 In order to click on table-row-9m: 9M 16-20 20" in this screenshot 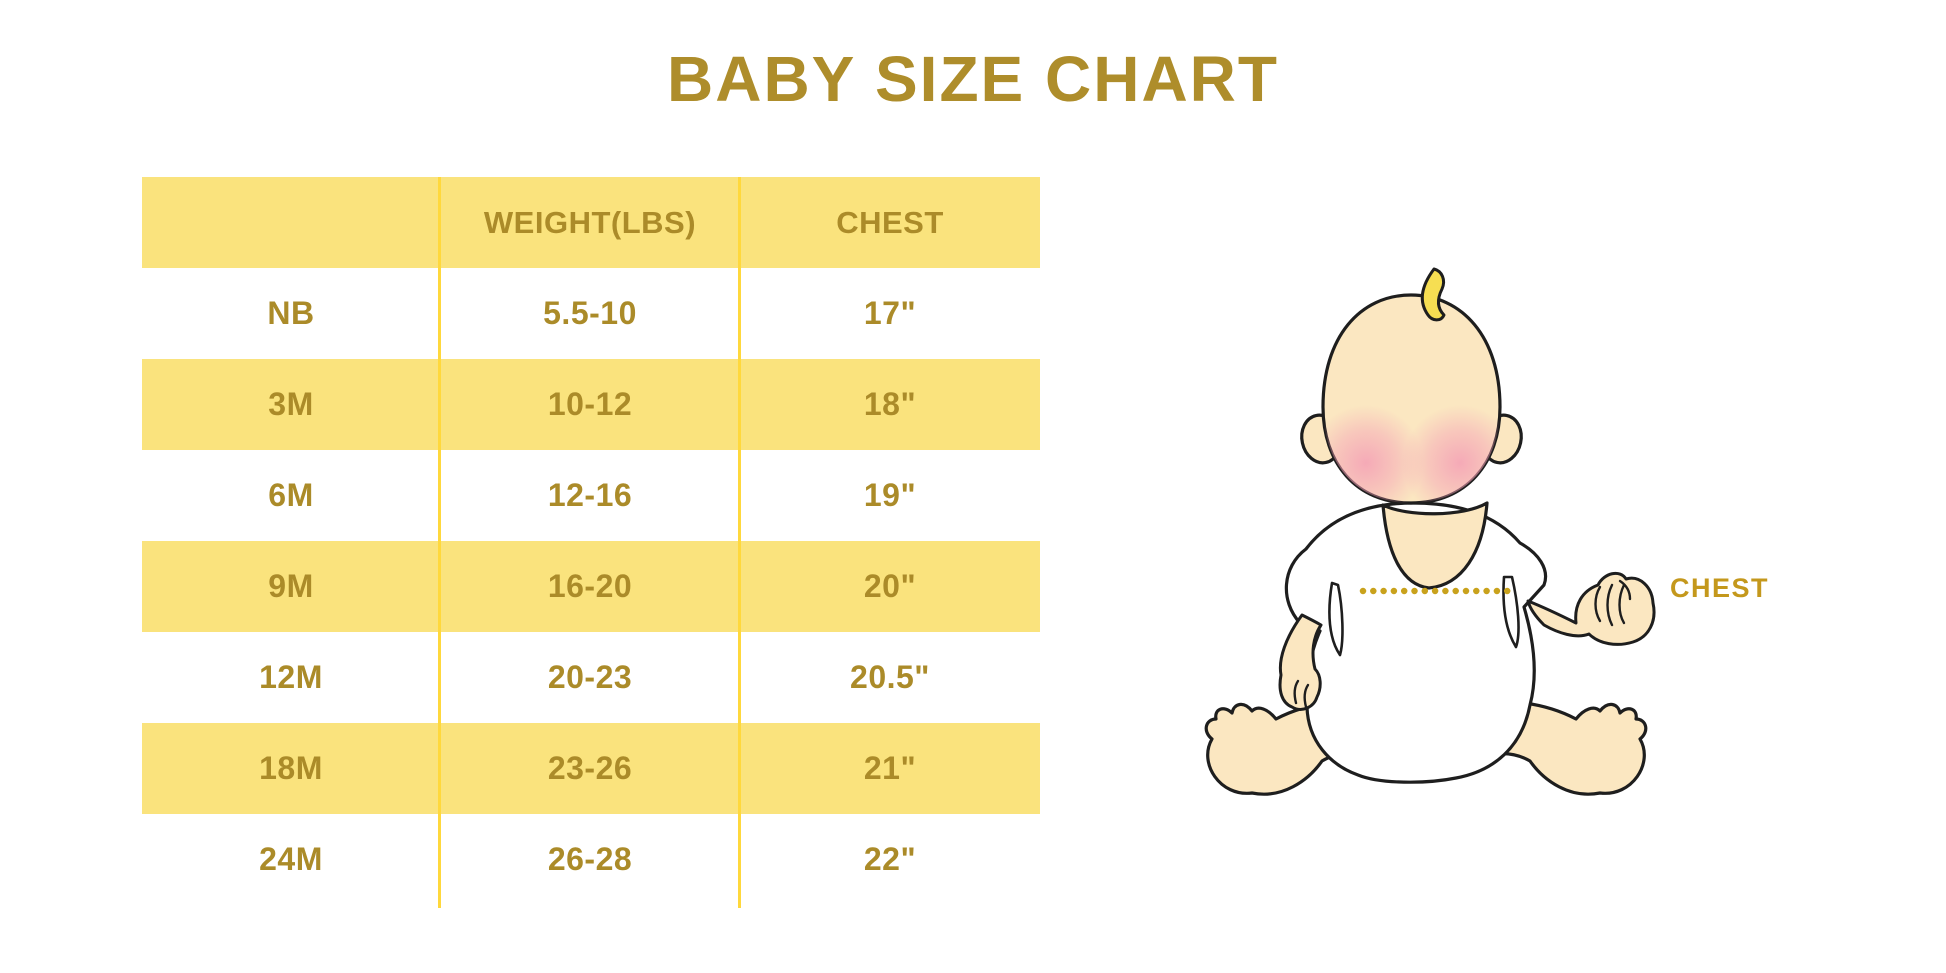, I will do `click(591, 586)`.